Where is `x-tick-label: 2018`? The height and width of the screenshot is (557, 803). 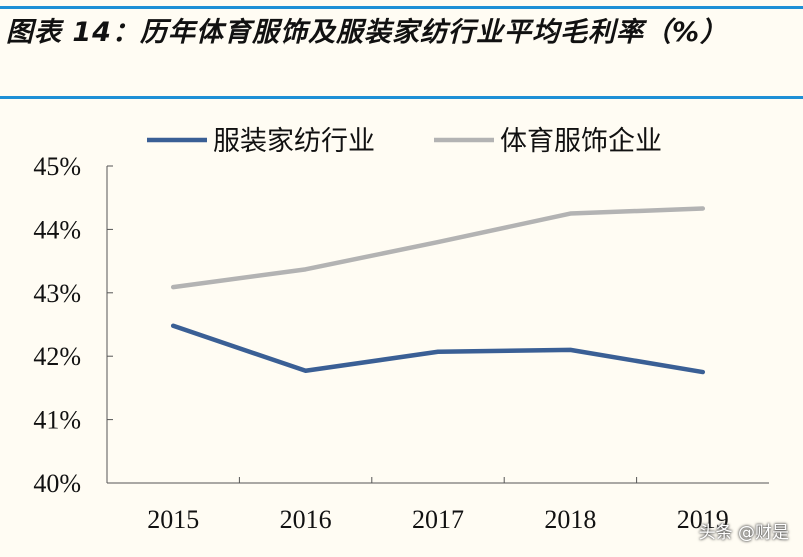 x-tick-label: 2018 is located at coordinates (570, 519).